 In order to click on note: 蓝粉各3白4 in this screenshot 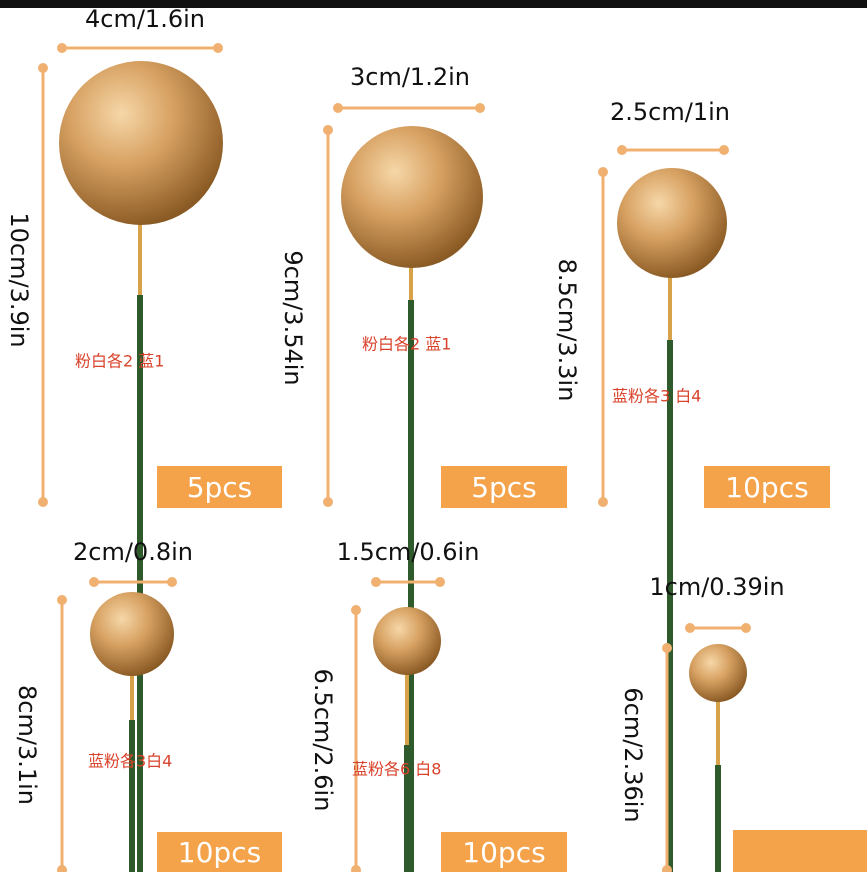, I will do `click(130, 761)`.